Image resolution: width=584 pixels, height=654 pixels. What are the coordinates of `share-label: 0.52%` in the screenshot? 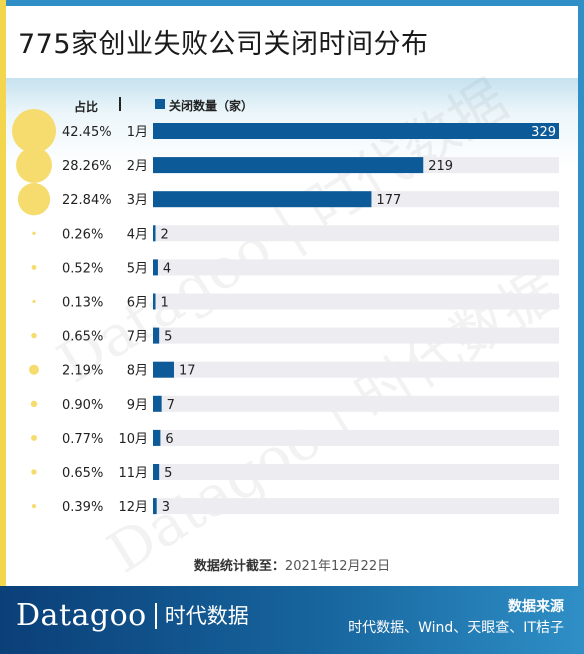 It's located at (82, 268).